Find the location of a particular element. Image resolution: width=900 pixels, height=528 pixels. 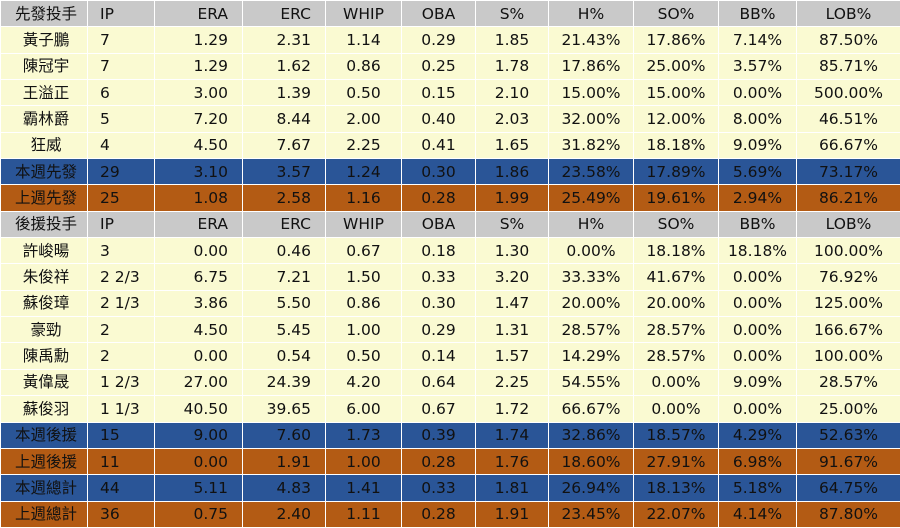

pitcher-name-cell: 黃子鵬 is located at coordinates (44, 40).